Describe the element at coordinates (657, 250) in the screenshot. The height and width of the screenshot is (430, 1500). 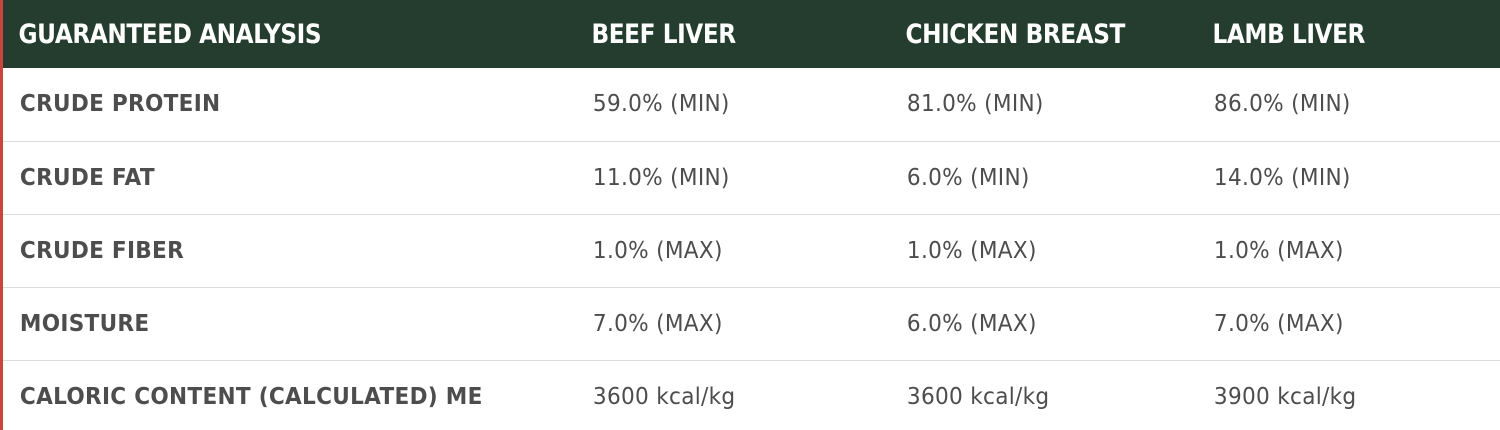
I see `cell-beef-liver: 1.0% (MAX)` at that location.